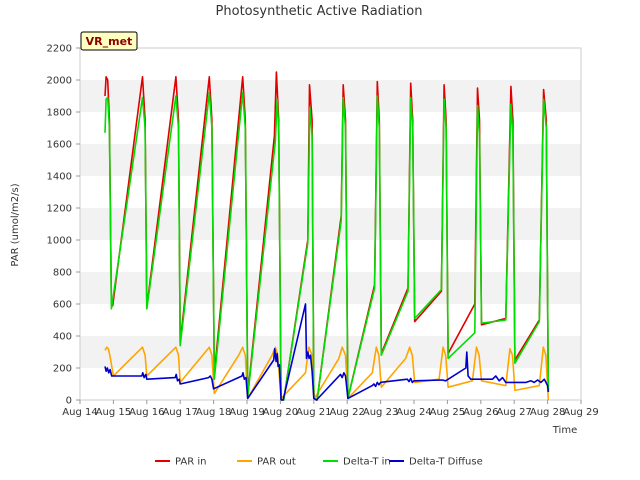 The width and height of the screenshot is (640, 480). I want to click on x-tick-label: Aug 20, so click(280, 412).